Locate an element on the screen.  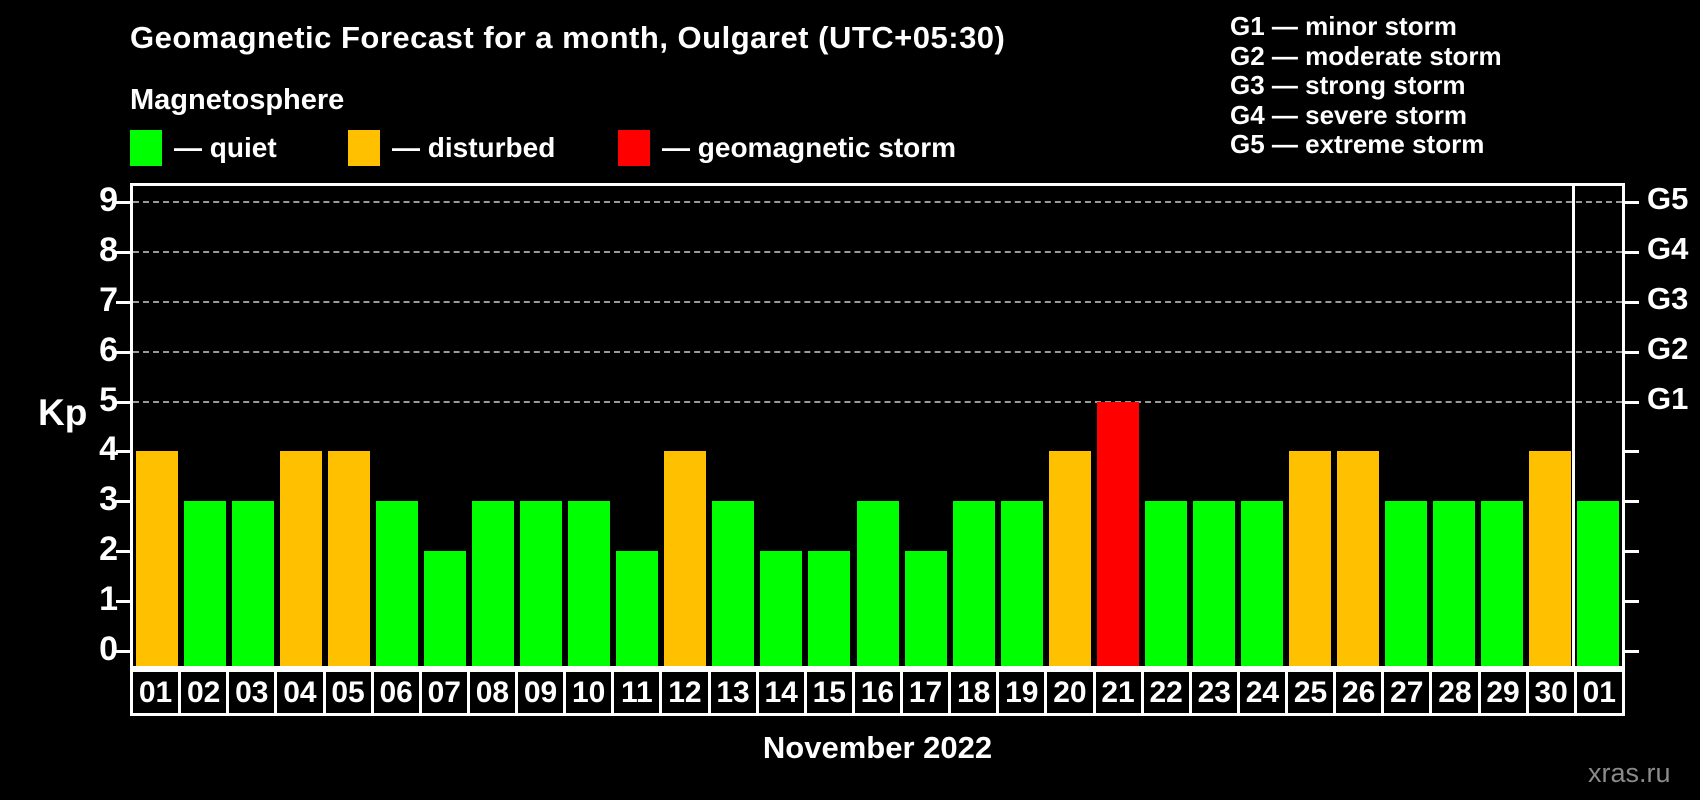
g-axis-label-G2: G2 is located at coordinates (1668, 348).